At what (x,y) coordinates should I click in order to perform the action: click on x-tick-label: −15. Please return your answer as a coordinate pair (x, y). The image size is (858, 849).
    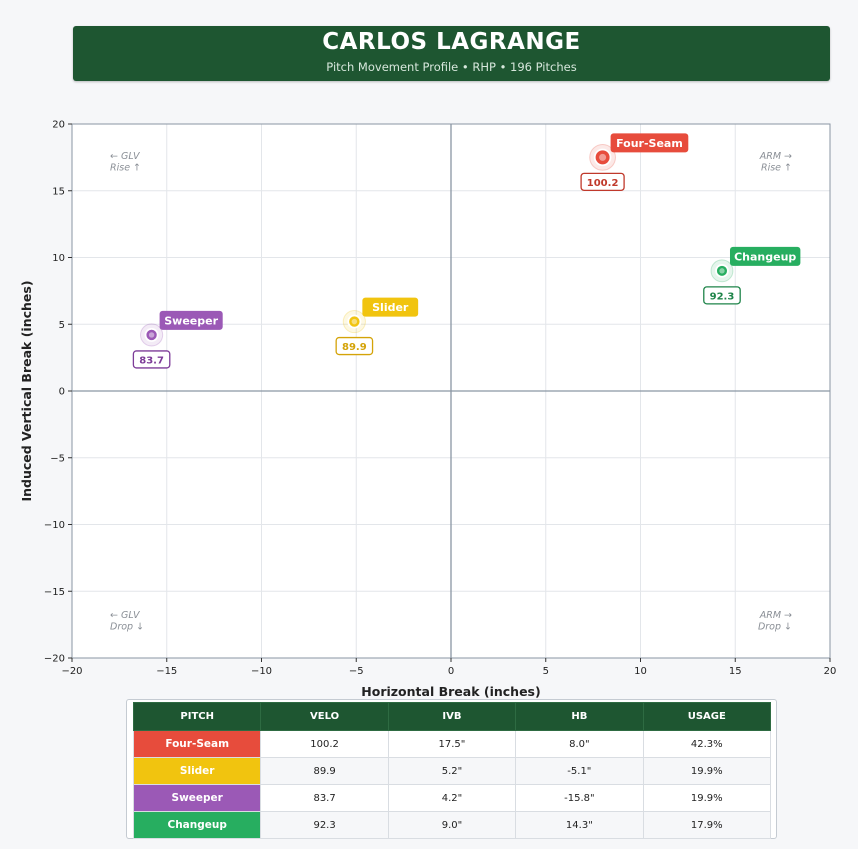
    Looking at the image, I should click on (166, 671).